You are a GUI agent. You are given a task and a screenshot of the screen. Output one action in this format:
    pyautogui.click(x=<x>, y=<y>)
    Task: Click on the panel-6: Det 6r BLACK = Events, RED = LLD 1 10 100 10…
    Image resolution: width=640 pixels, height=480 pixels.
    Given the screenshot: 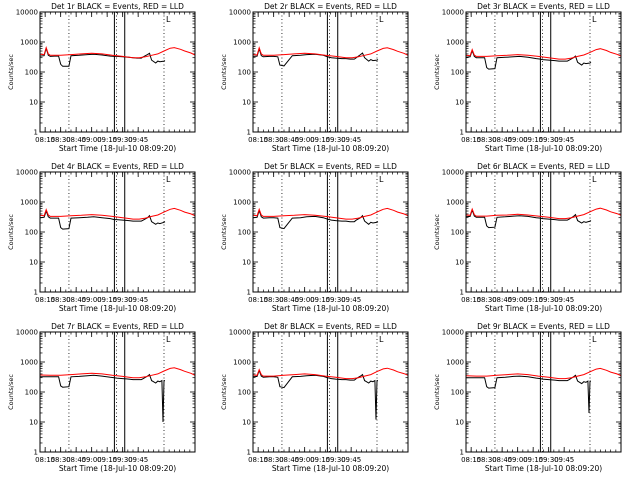 What is the action you would take?
    pyautogui.click(x=527, y=237)
    